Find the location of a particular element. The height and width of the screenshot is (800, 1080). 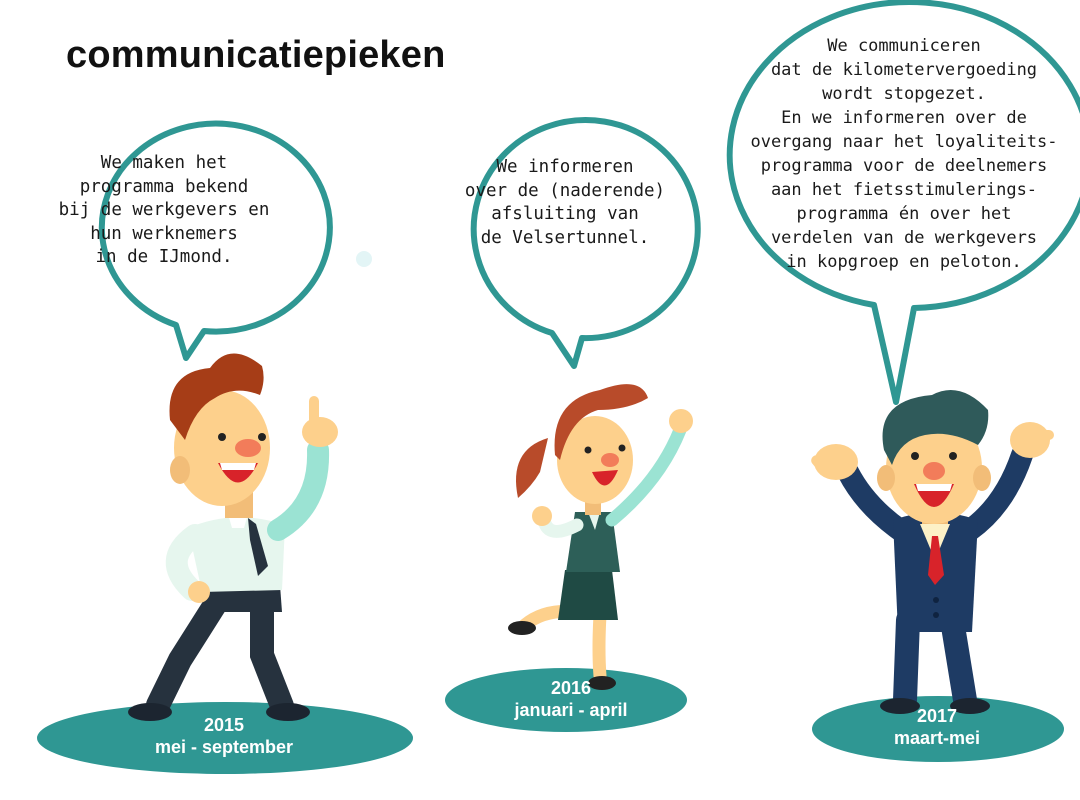

character-man-pointing is located at coordinates (233, 537).